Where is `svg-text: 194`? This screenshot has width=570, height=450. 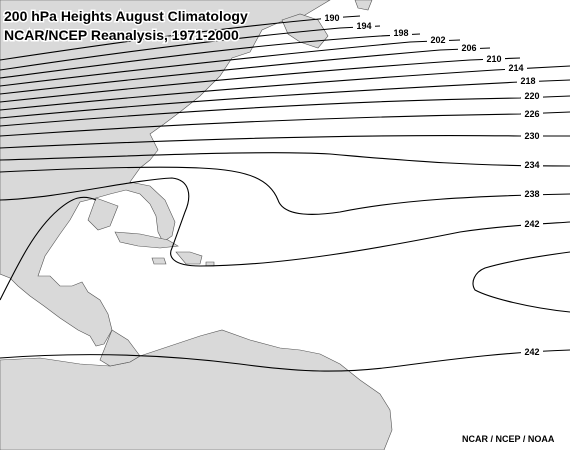 svg-text: 194 is located at coordinates (363, 26).